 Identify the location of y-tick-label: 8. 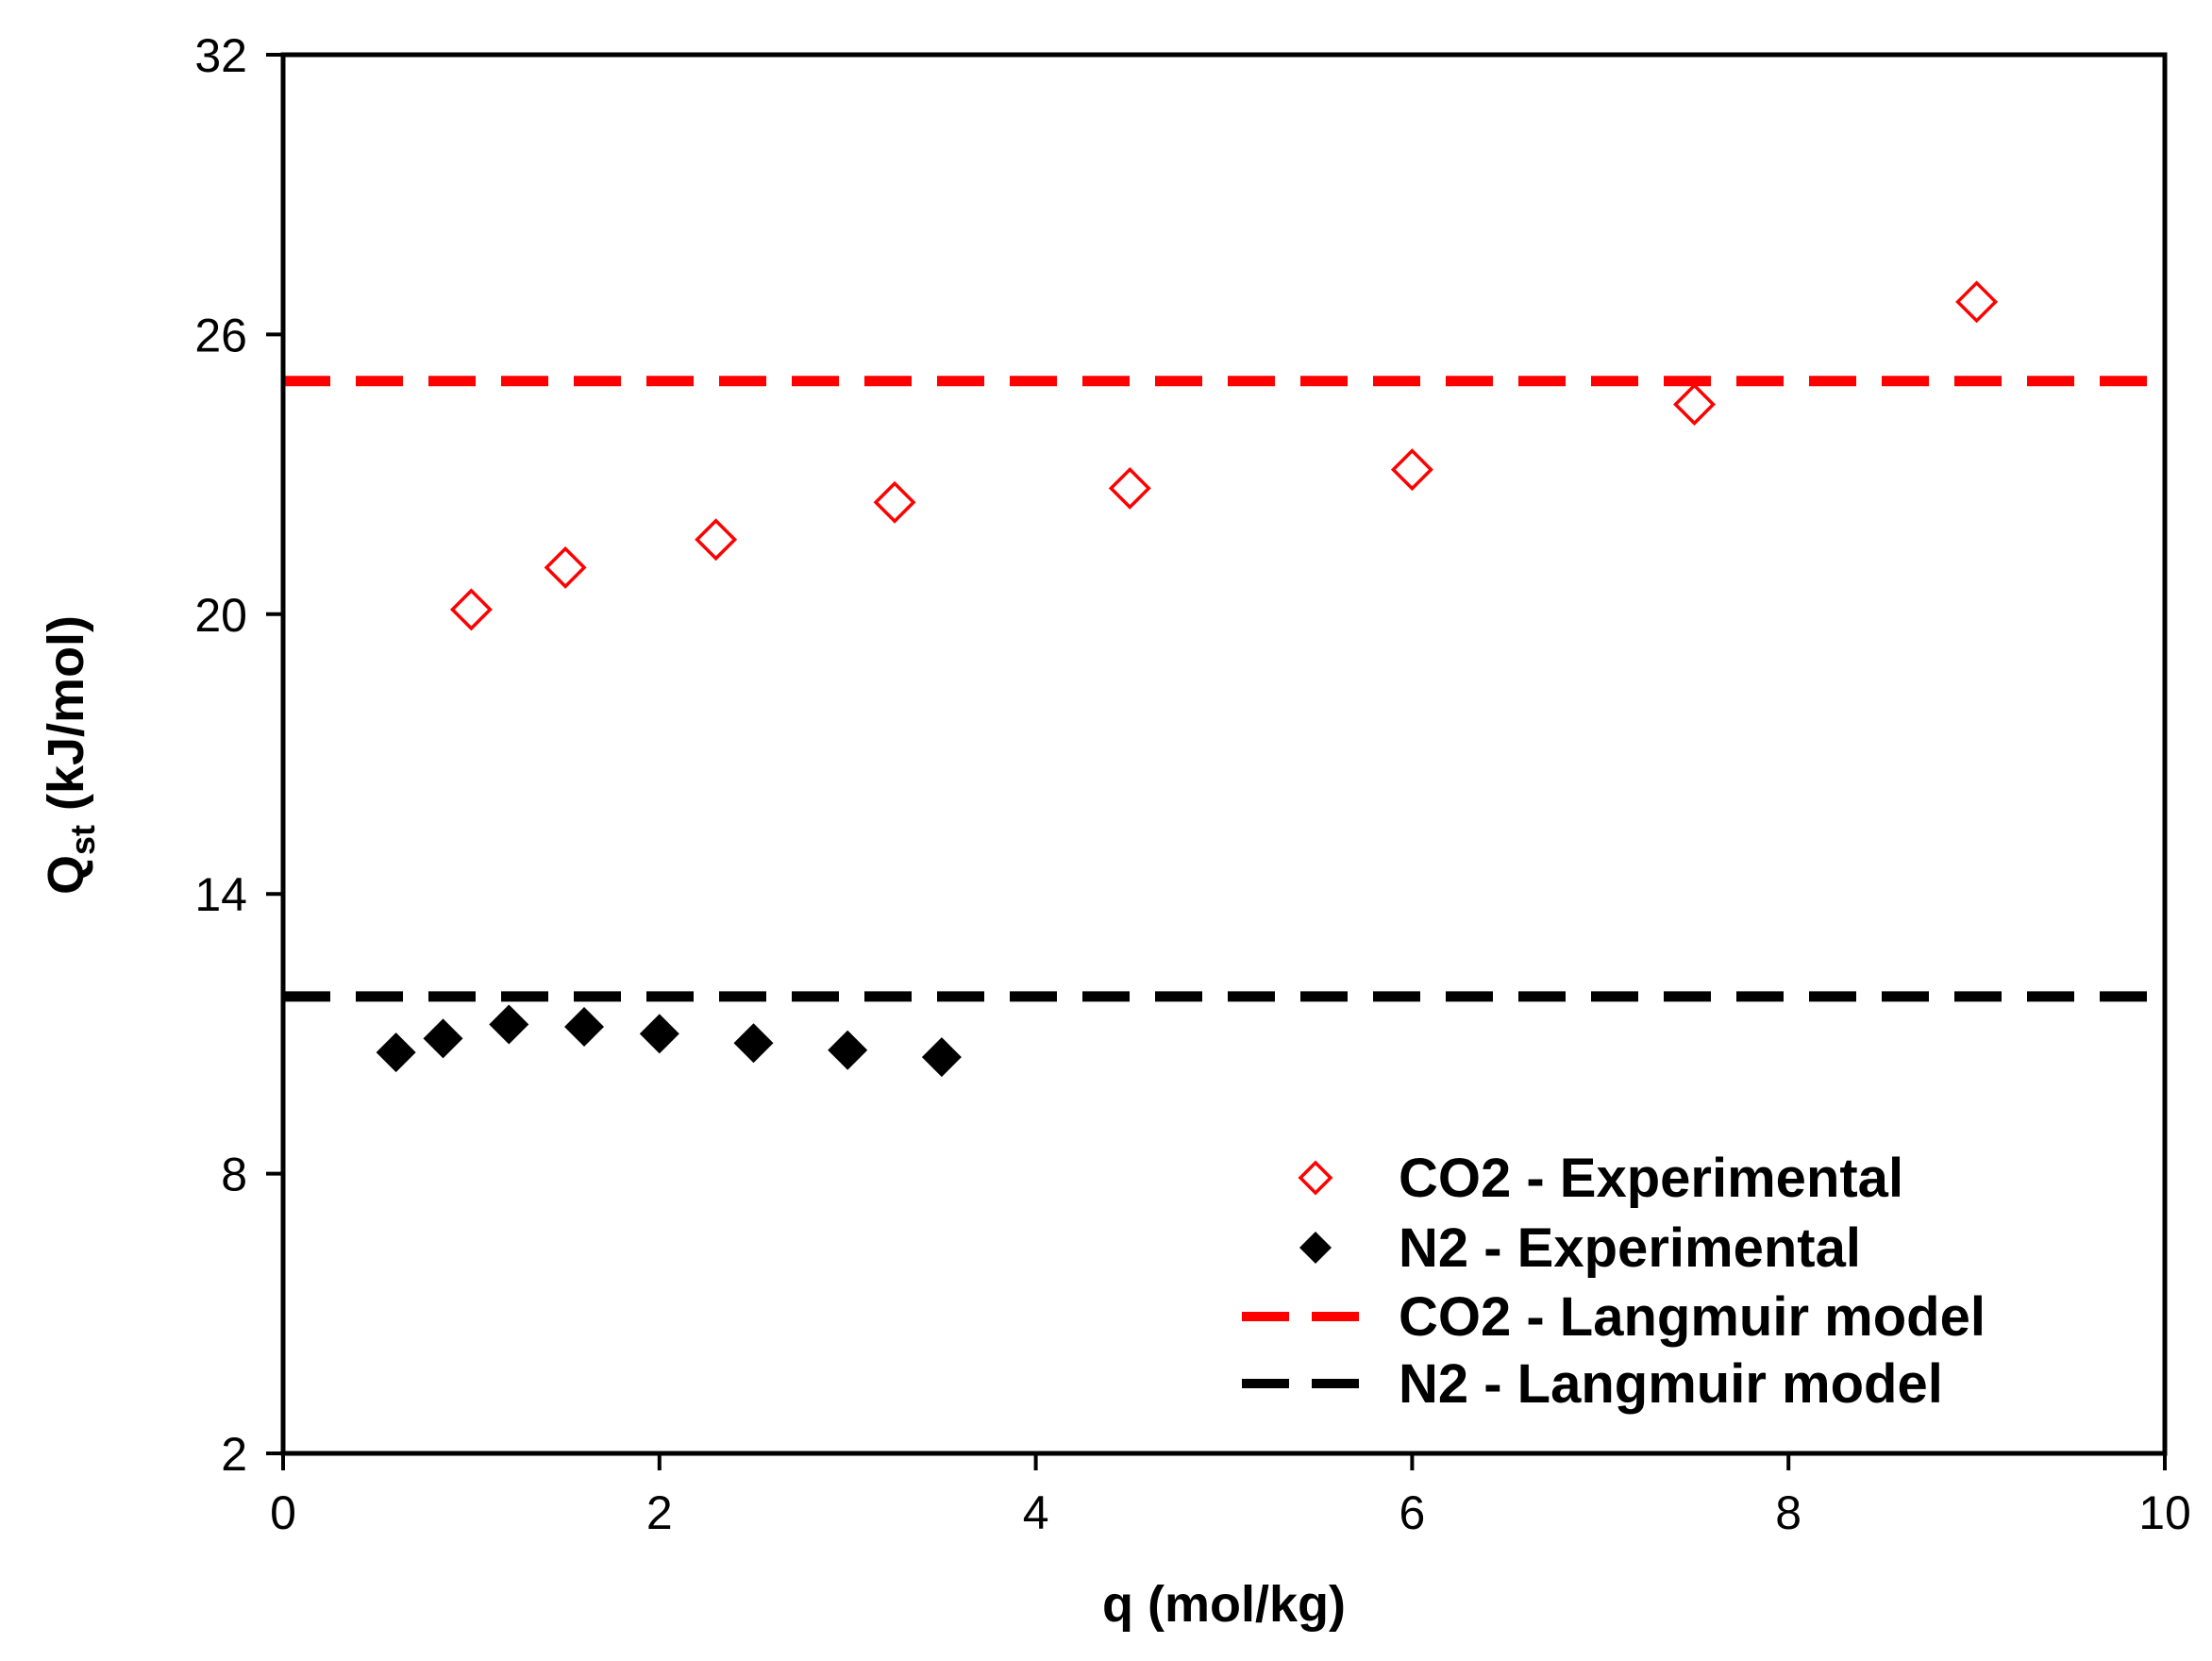
(234, 1175).